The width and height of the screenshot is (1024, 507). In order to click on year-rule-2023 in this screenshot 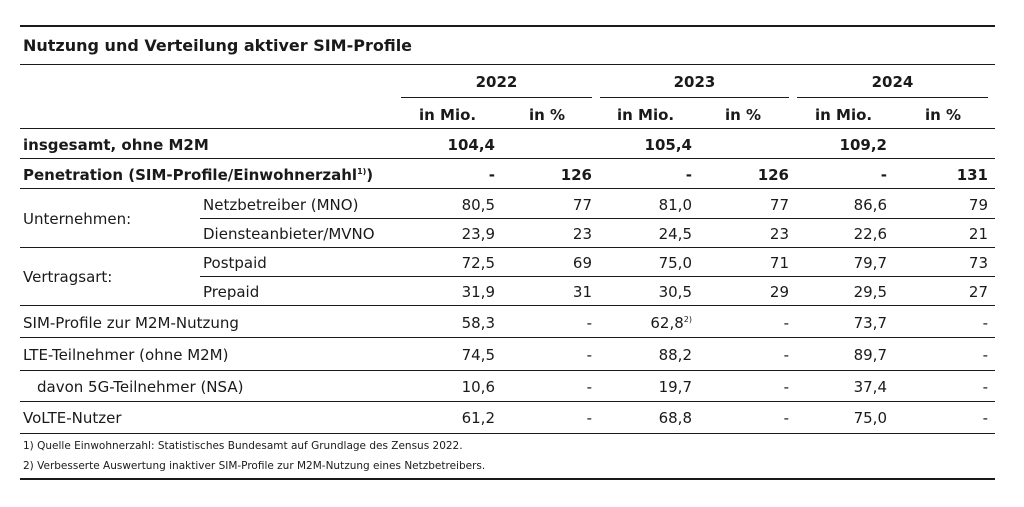, I will do `click(694, 97)`.